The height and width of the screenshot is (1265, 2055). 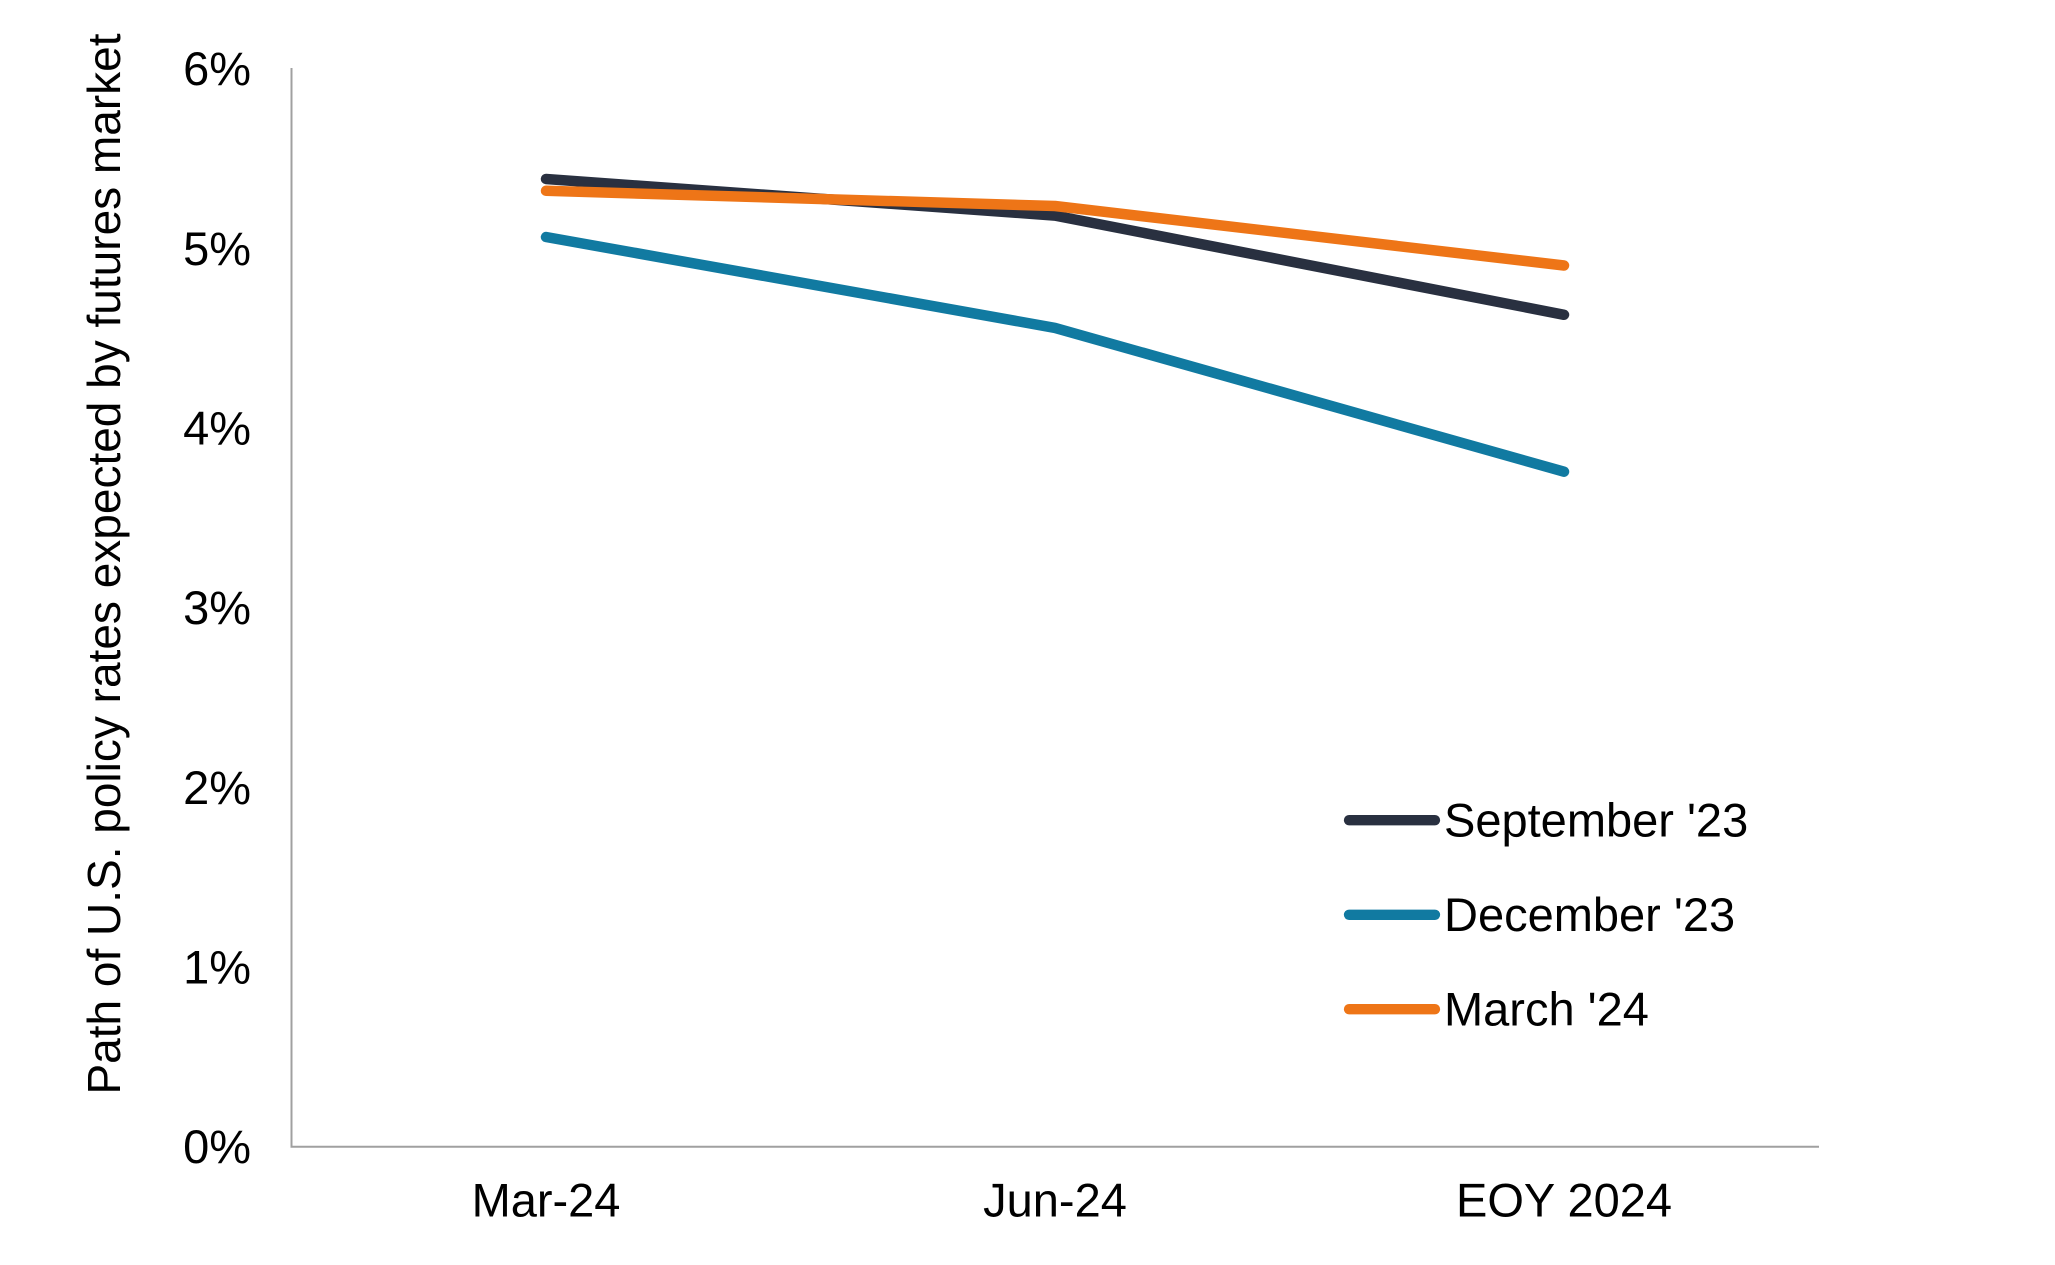 I want to click on svg-text: 3%, so click(x=217, y=607).